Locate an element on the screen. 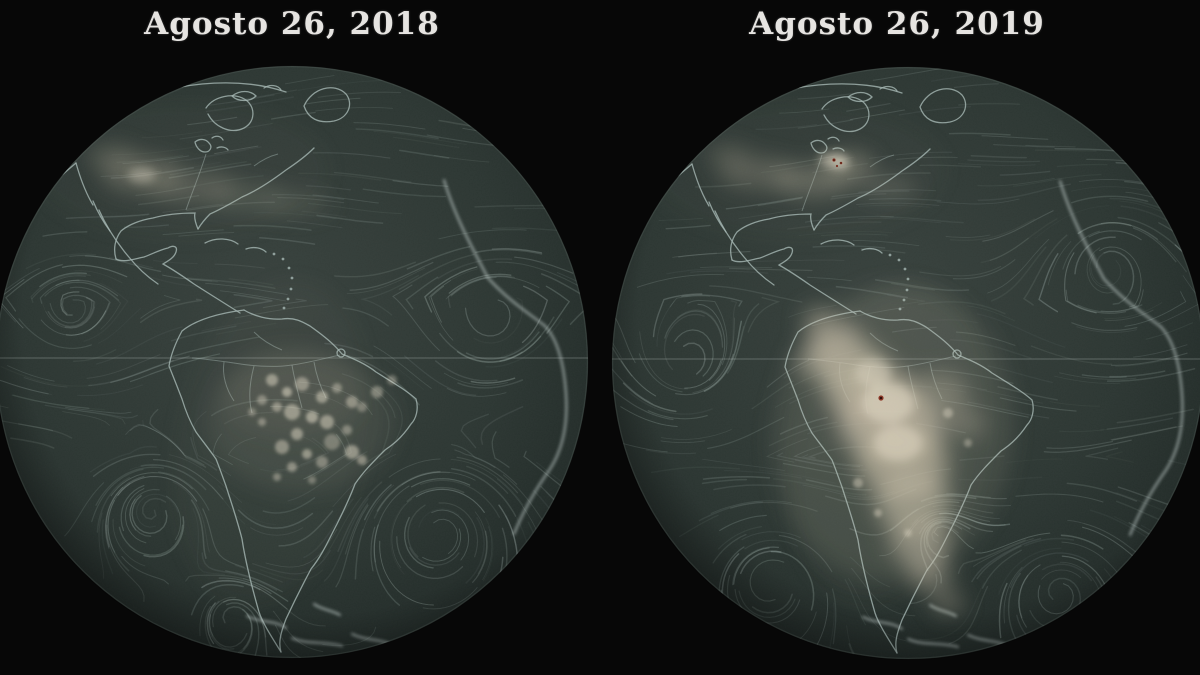  smoke-layer is located at coordinates (242, 318).